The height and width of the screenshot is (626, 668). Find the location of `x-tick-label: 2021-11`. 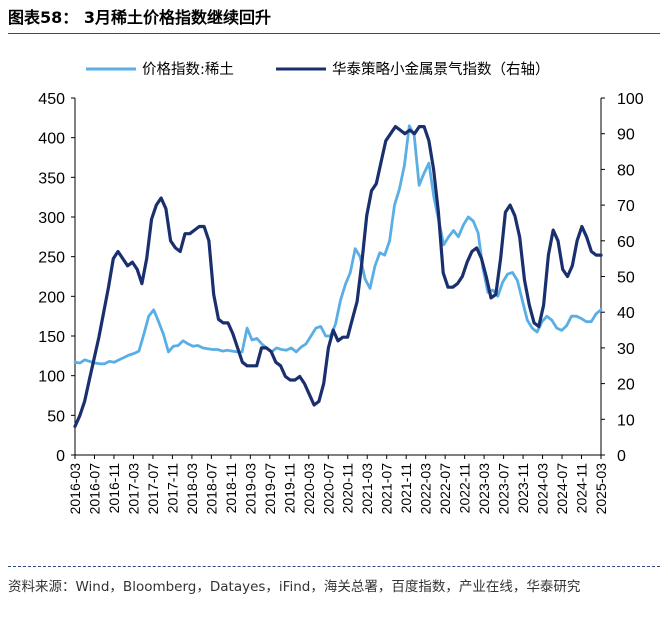

x-tick-label: 2021-11 is located at coordinates (406, 488).